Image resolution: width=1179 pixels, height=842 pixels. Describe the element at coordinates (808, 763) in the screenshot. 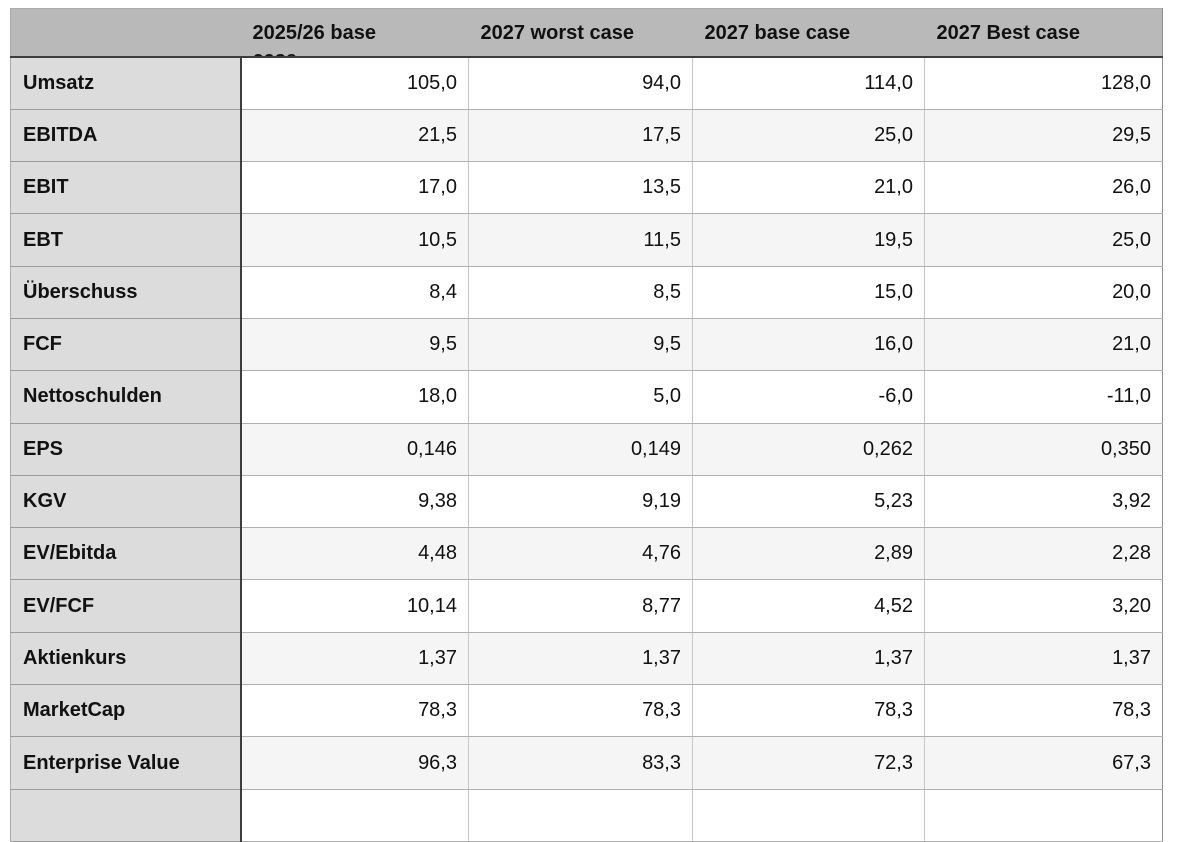

I see `cell-value: 72,3` at that location.